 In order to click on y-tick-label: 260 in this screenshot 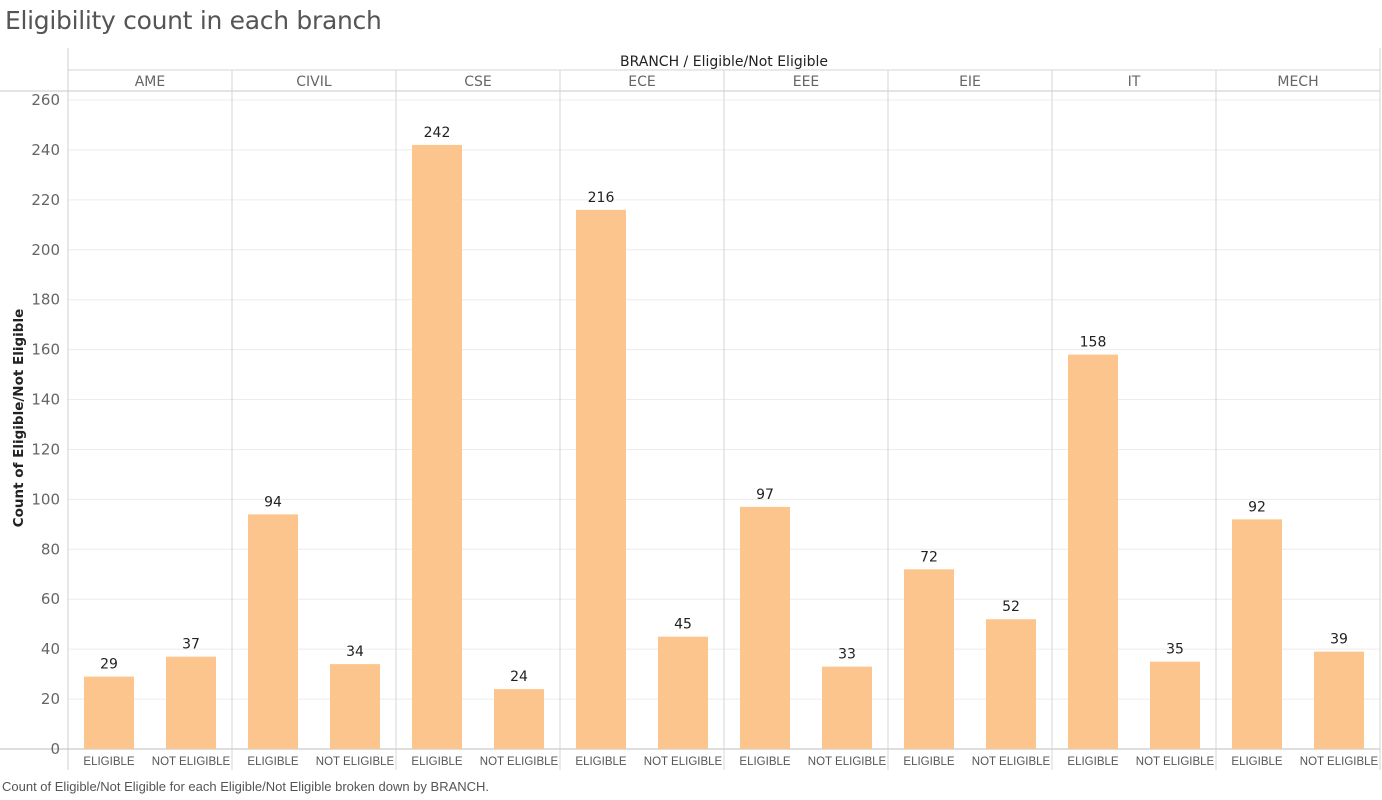, I will do `click(45, 100)`.